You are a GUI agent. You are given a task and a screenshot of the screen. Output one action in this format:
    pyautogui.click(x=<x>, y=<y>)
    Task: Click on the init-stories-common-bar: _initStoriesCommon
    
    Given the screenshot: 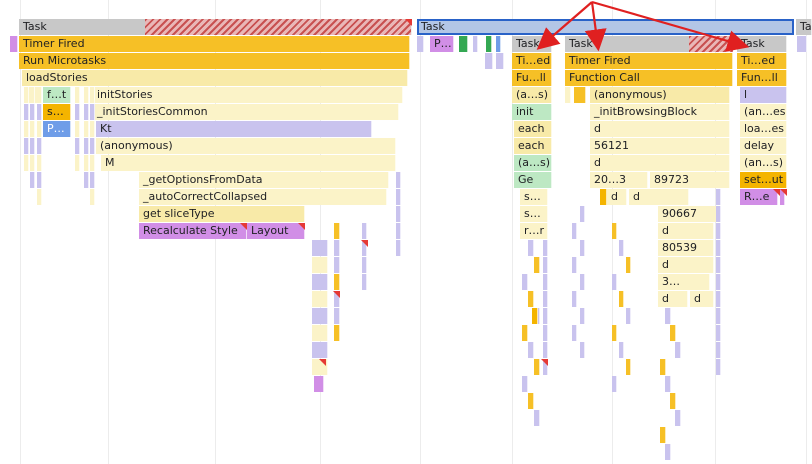 What is the action you would take?
    pyautogui.click(x=246, y=112)
    